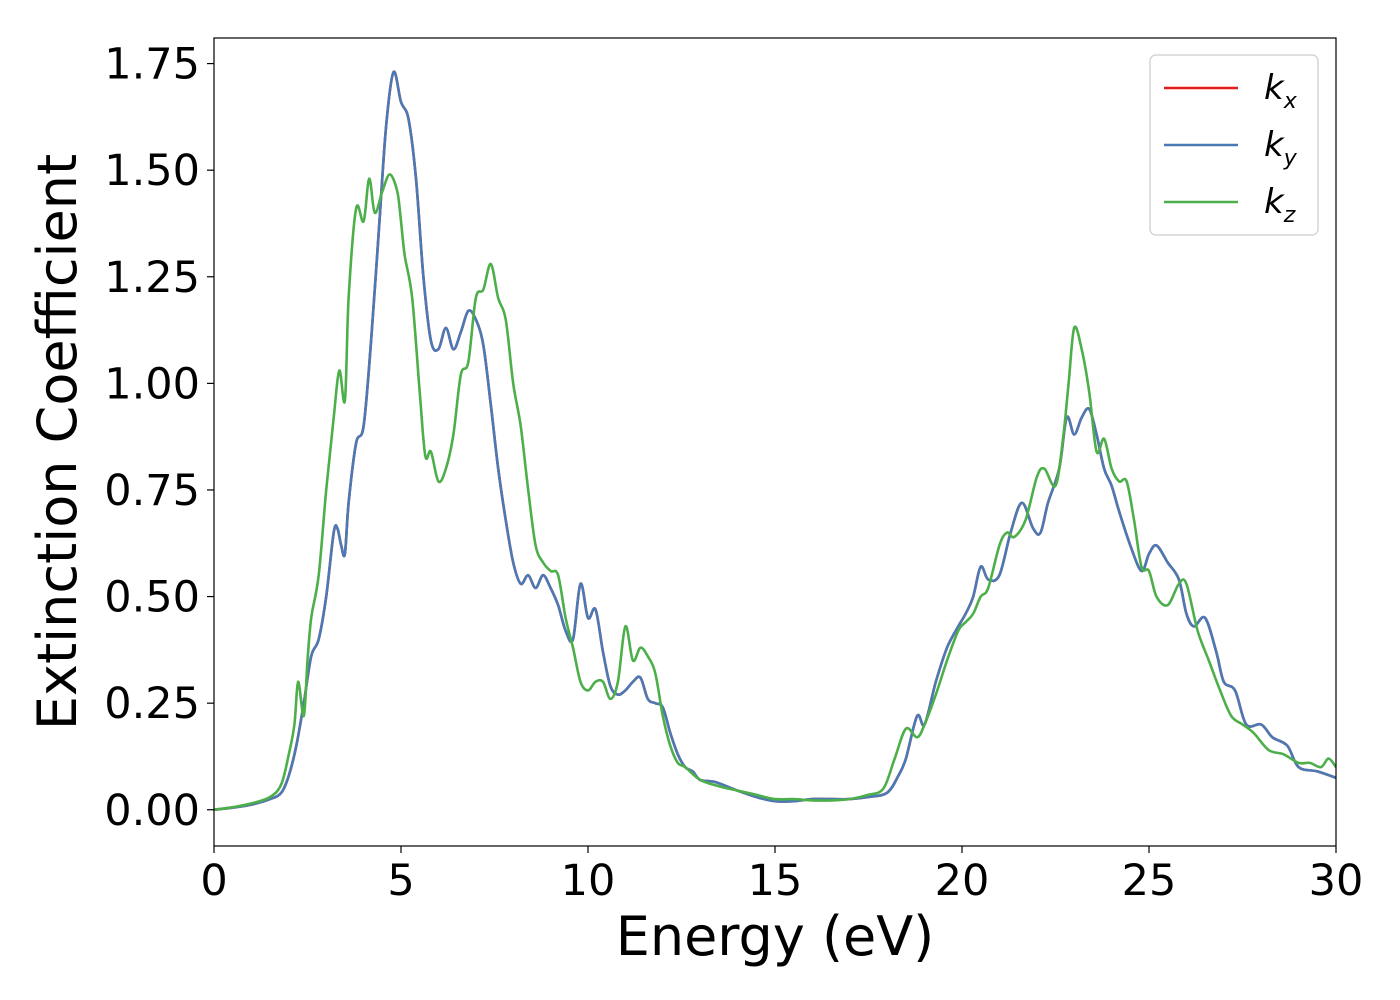 This screenshot has height=1000, width=1400. Describe the element at coordinates (588, 881) in the screenshot. I see `x-tick-label: 10` at that location.